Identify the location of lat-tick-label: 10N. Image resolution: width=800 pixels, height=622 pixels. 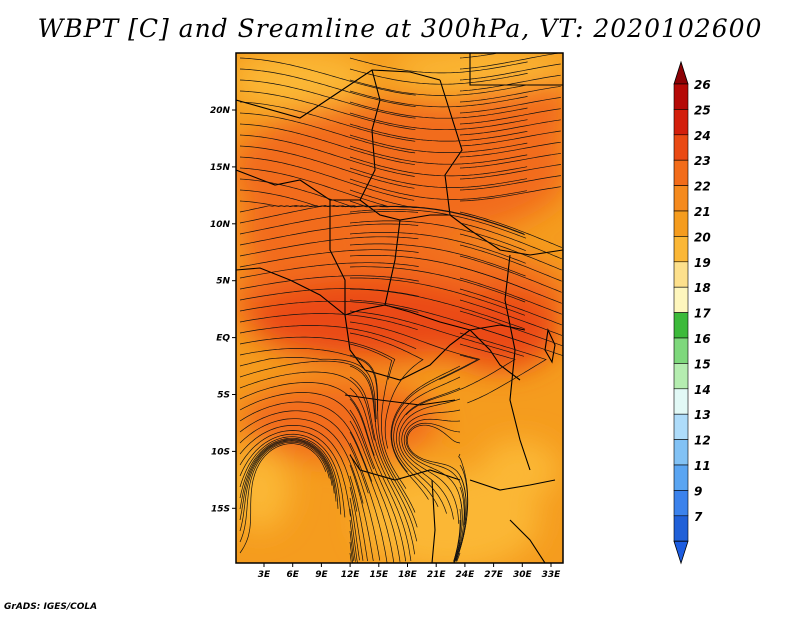
(220, 225).